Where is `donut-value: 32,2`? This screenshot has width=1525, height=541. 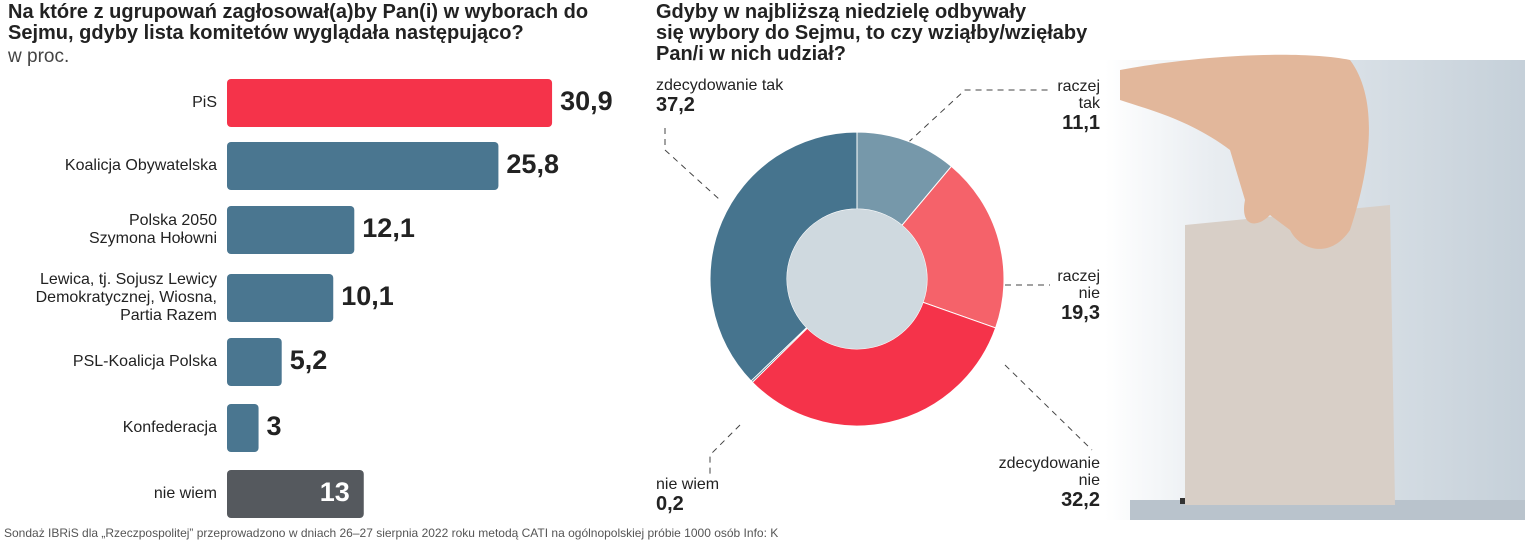
donut-value: 32,2 is located at coordinates (1080, 500).